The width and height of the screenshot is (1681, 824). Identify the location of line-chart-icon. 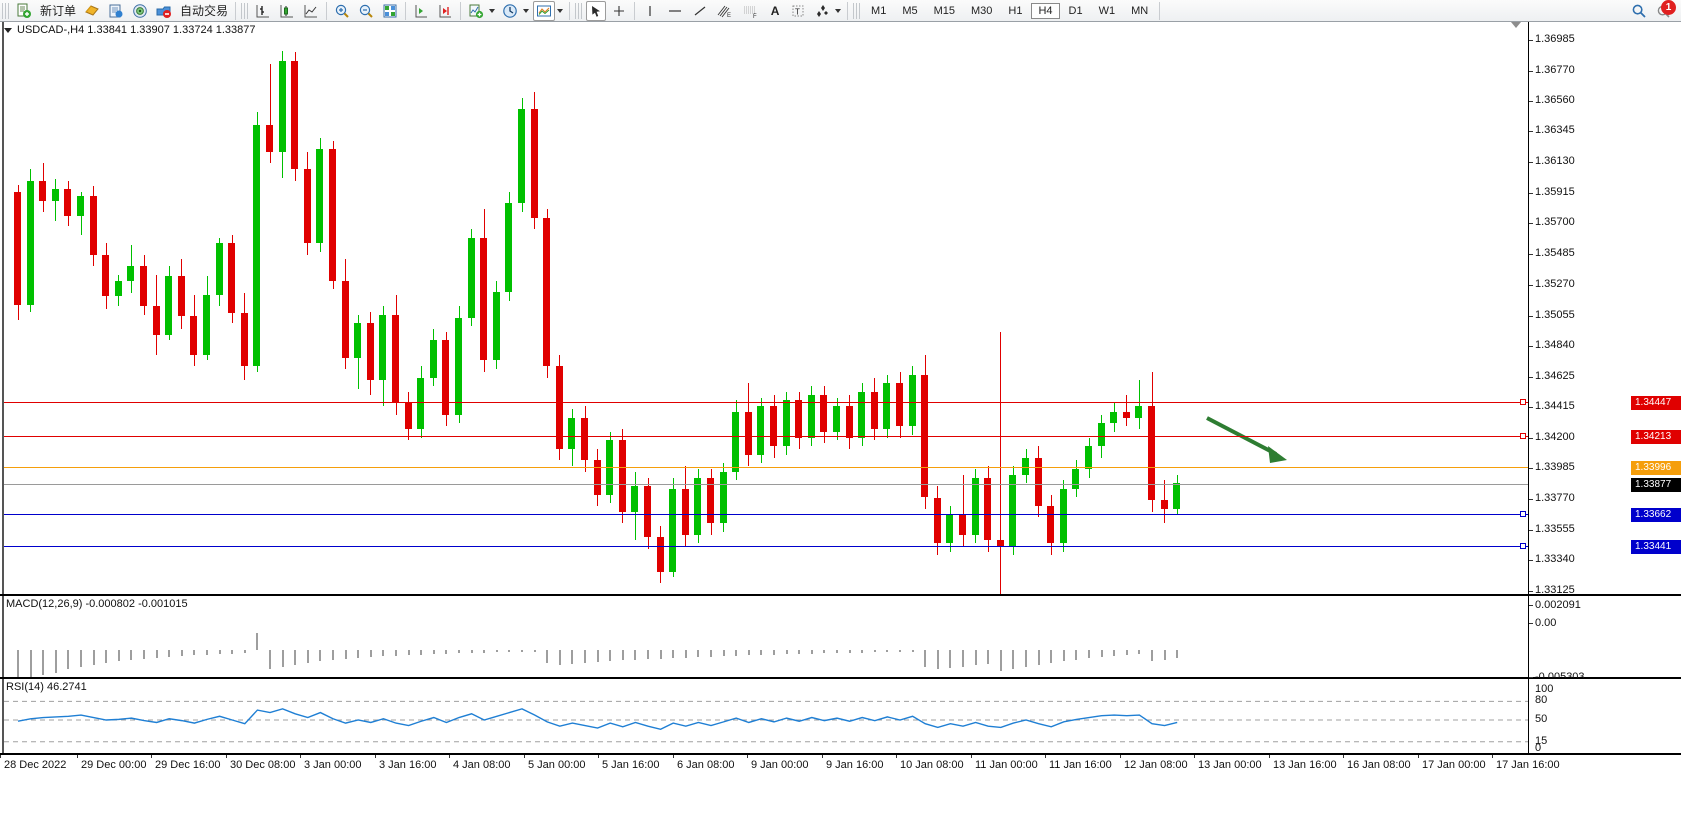
(311, 11).